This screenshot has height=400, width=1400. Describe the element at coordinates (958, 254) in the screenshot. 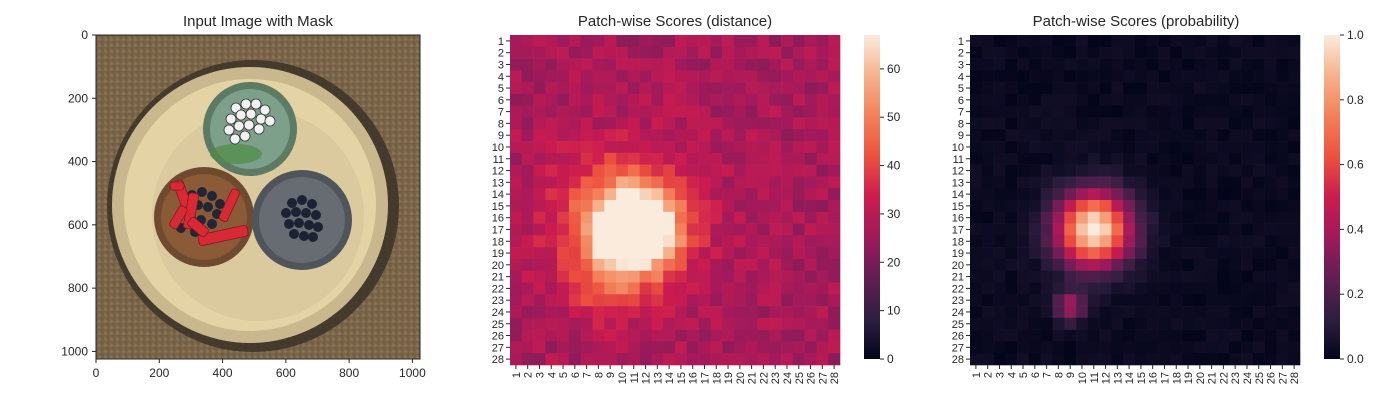

I see `row-tick-label: 19` at that location.